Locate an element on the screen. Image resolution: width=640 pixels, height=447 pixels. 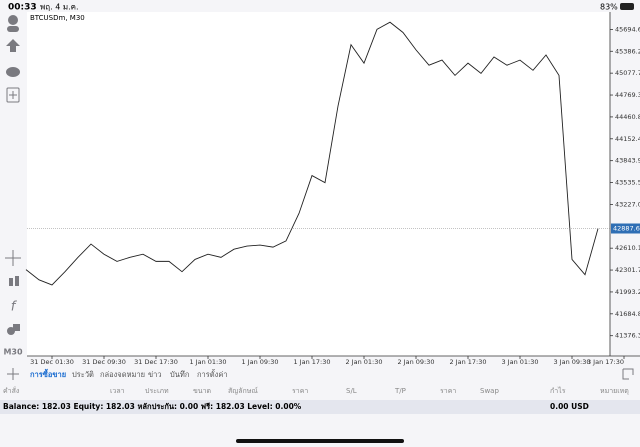
y-tick-label: 45077.75 is located at coordinates (627, 73).